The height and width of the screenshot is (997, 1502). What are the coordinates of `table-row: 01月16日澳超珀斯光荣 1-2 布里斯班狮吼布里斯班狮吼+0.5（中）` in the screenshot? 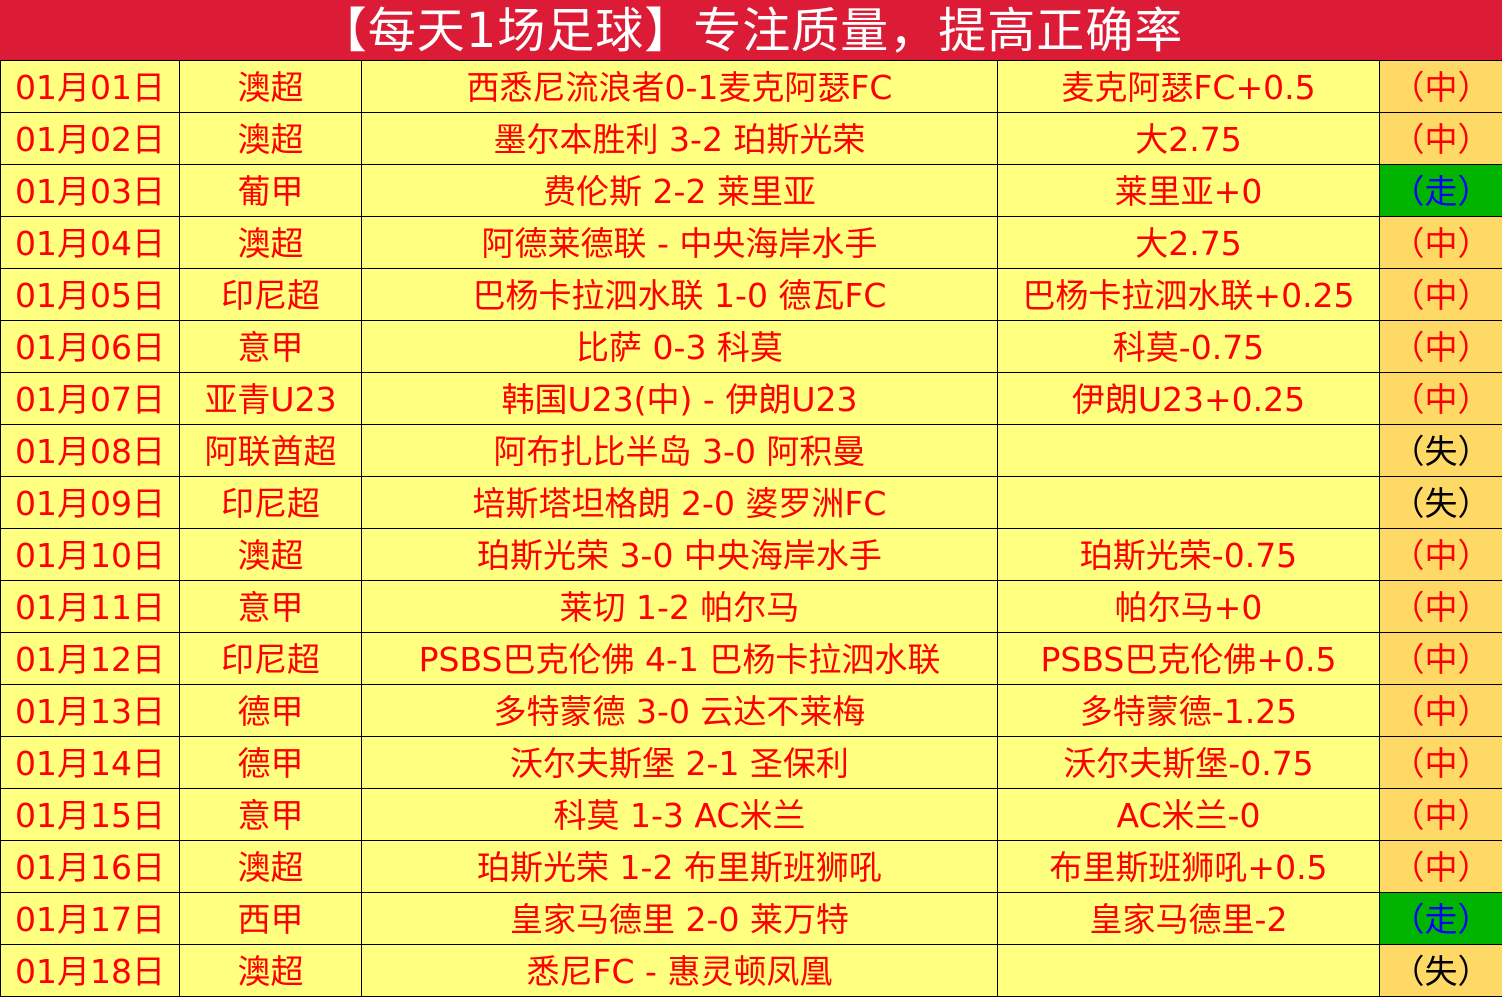 It's located at (751, 867).